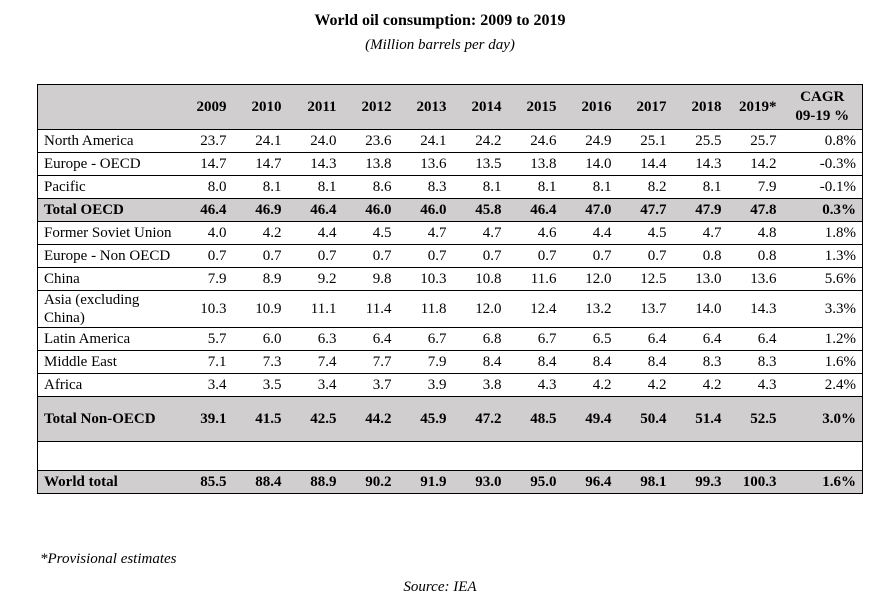 Image resolution: width=880 pixels, height=606 pixels. Describe the element at coordinates (645, 309) in the screenshot. I see `cell: 13.7` at that location.